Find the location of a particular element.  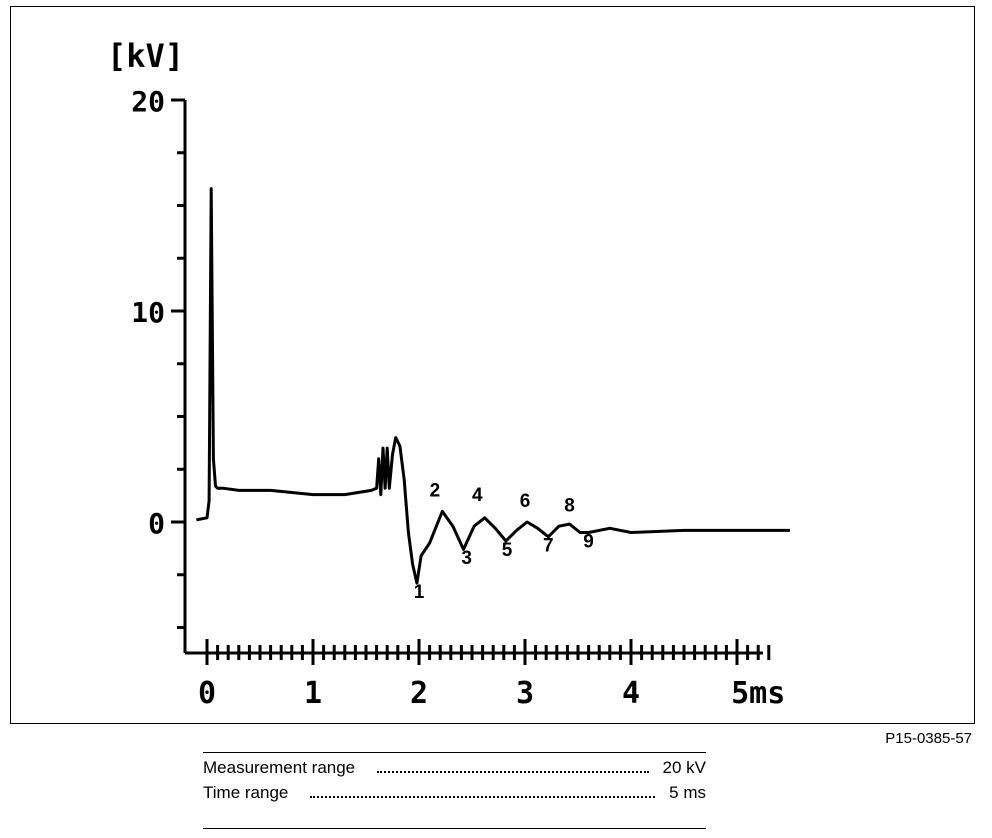

peak-label: 8 is located at coordinates (569, 505).